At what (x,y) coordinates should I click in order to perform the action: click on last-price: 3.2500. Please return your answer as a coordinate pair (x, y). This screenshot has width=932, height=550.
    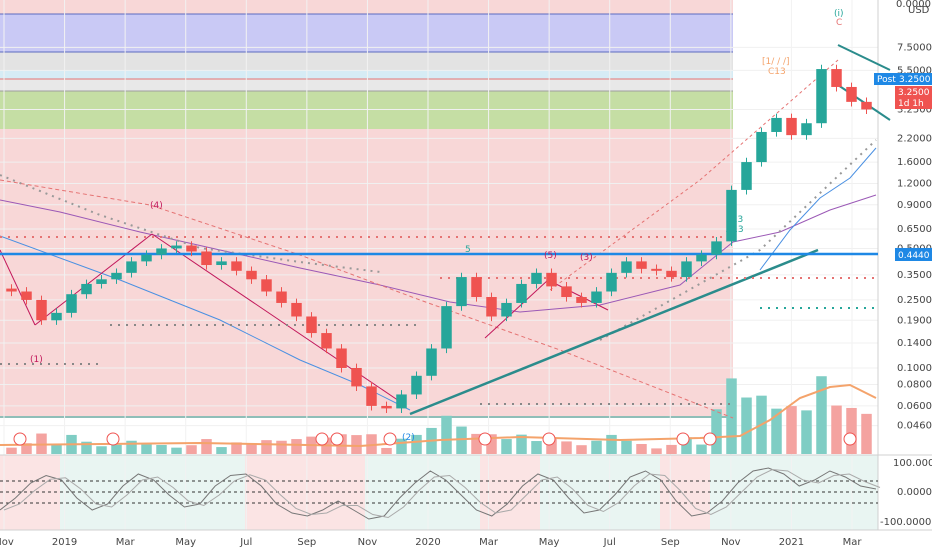
    Looking at the image, I should click on (914, 93).